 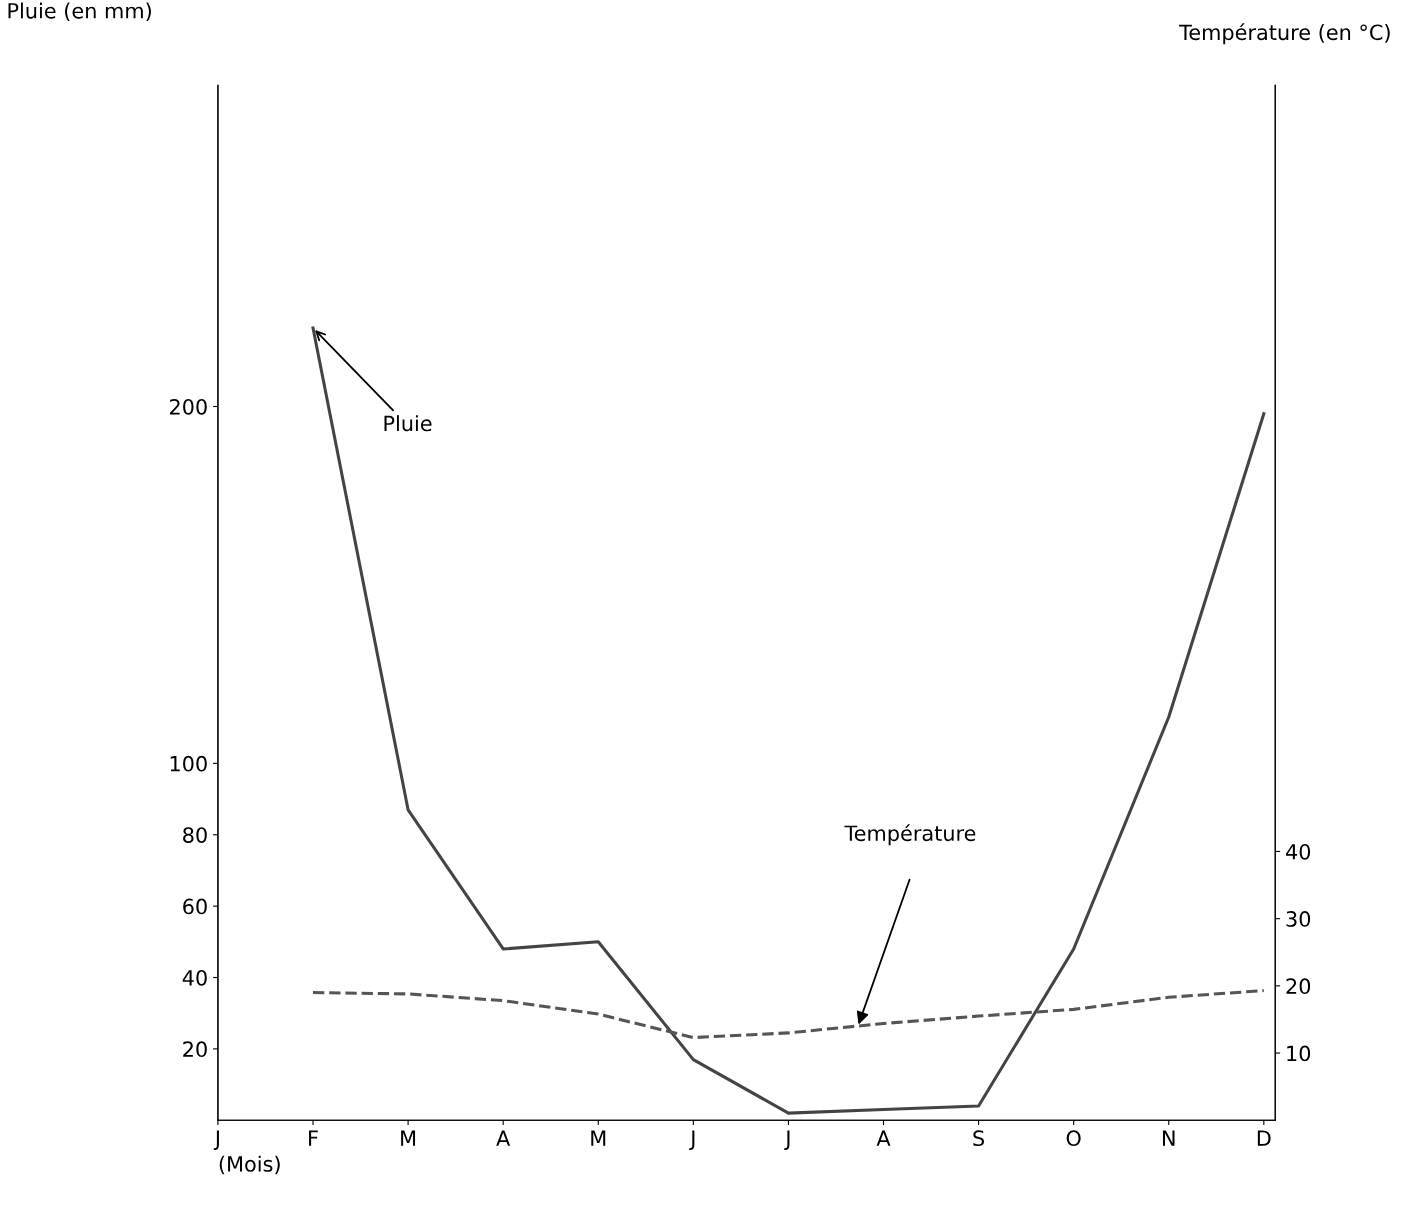 I want to click on y2-axis-title: Température (en °C), so click(x=1284, y=34).